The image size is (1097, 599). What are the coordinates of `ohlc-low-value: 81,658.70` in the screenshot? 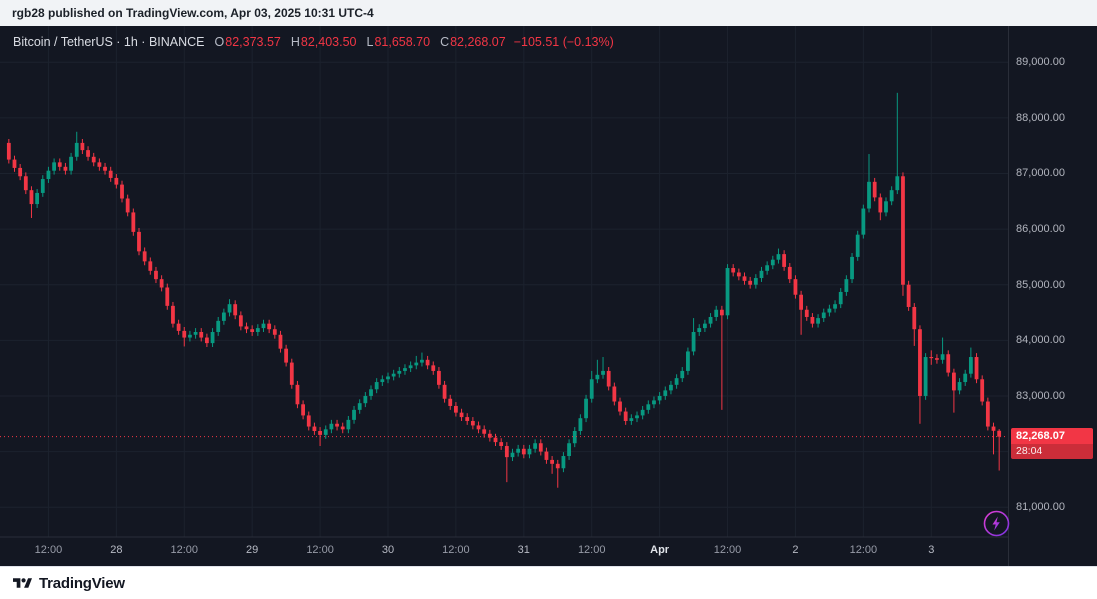 It's located at (402, 42).